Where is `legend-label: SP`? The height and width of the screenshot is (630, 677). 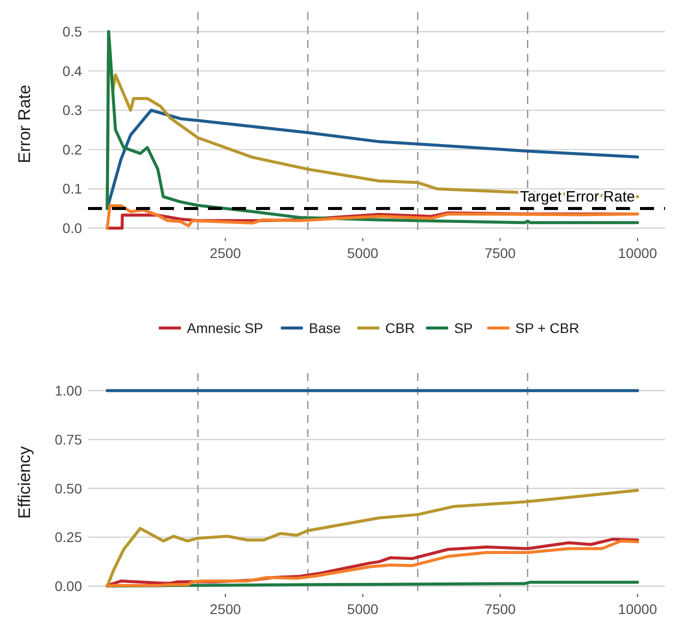 legend-label: SP is located at coordinates (463, 328).